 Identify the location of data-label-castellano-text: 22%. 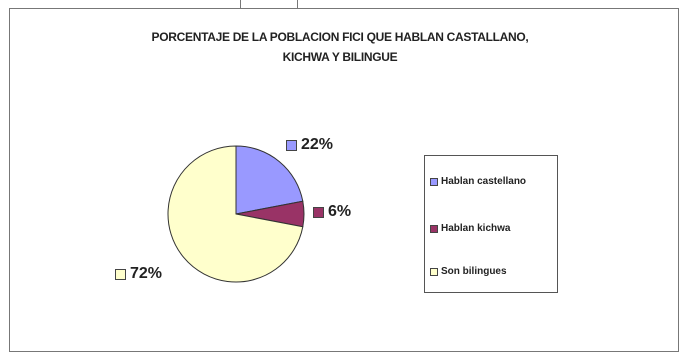
(317, 144).